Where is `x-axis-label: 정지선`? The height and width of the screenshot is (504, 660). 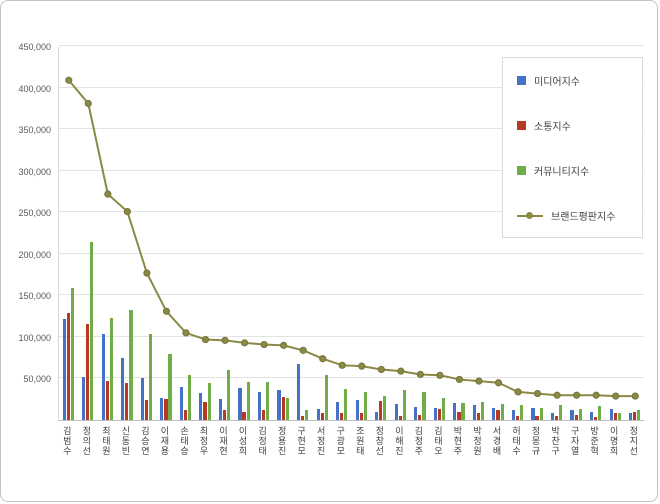 x-axis-label: 정지선 is located at coordinates (633, 441).